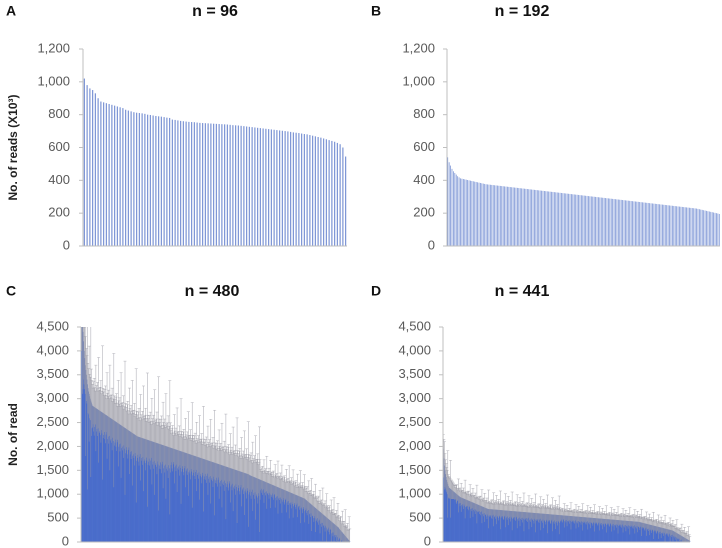 The height and width of the screenshot is (548, 722). What do you see at coordinates (59, 212) in the screenshot?
I see `y-tick-label: 200` at bounding box center [59, 212].